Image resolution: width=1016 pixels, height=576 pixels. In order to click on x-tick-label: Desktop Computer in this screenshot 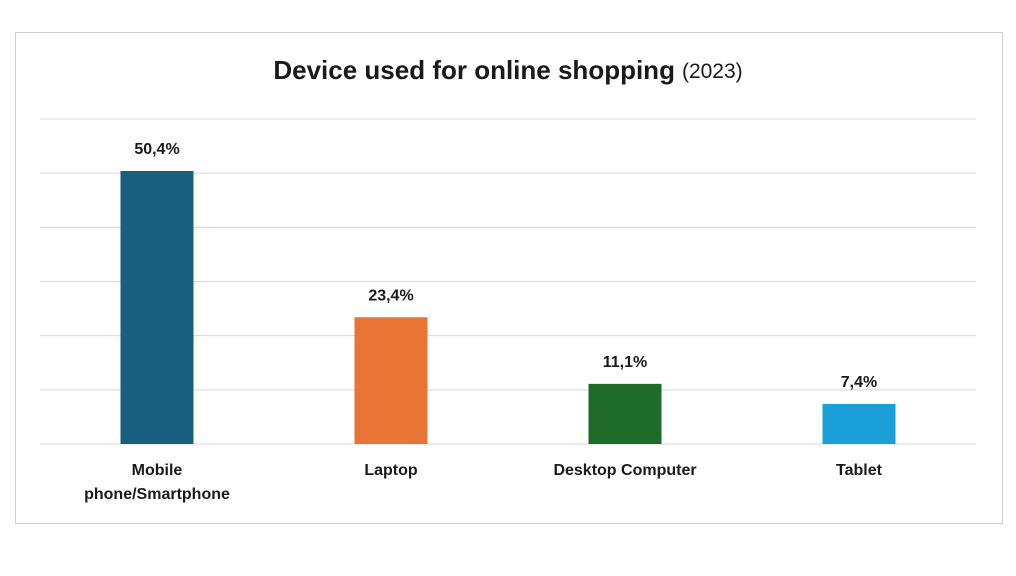, I will do `click(625, 470)`.